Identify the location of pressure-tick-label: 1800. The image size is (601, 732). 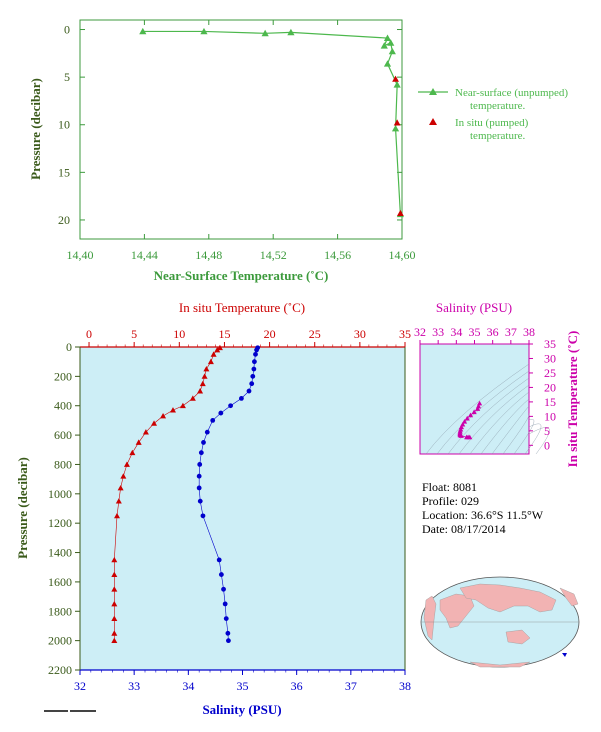
(60, 611).